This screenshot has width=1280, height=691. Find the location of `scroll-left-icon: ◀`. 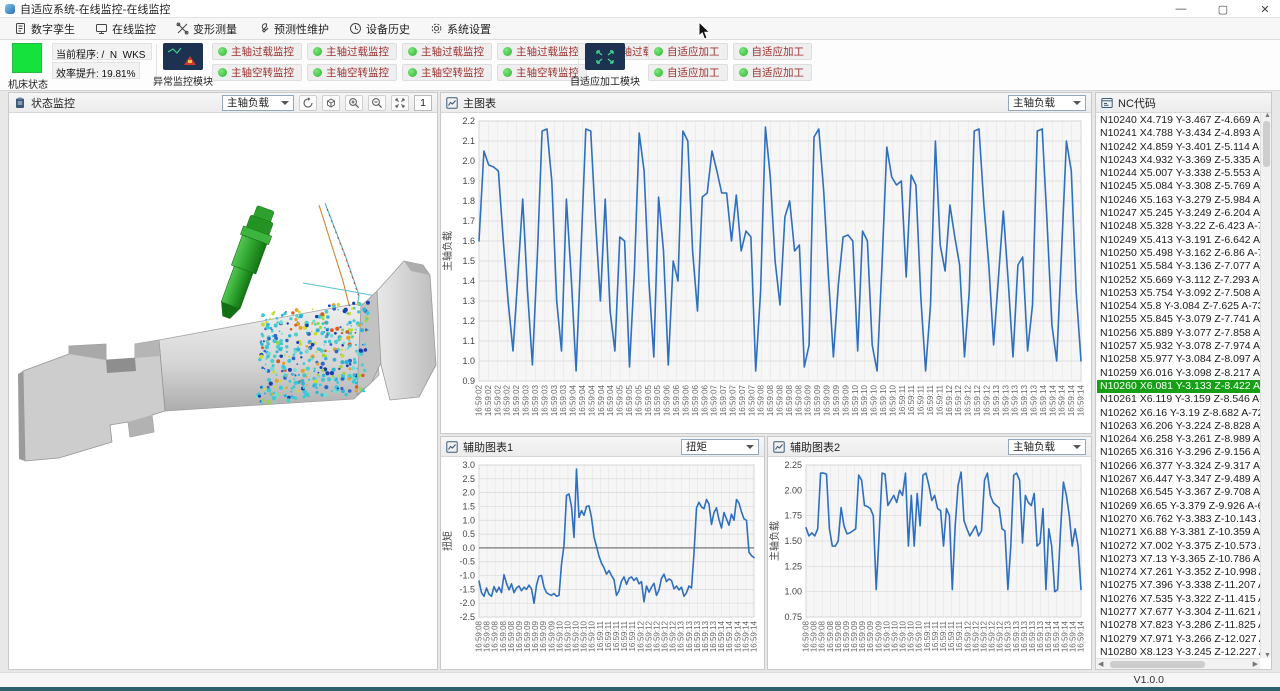

scroll-left-icon: ◀ is located at coordinates (1101, 664).